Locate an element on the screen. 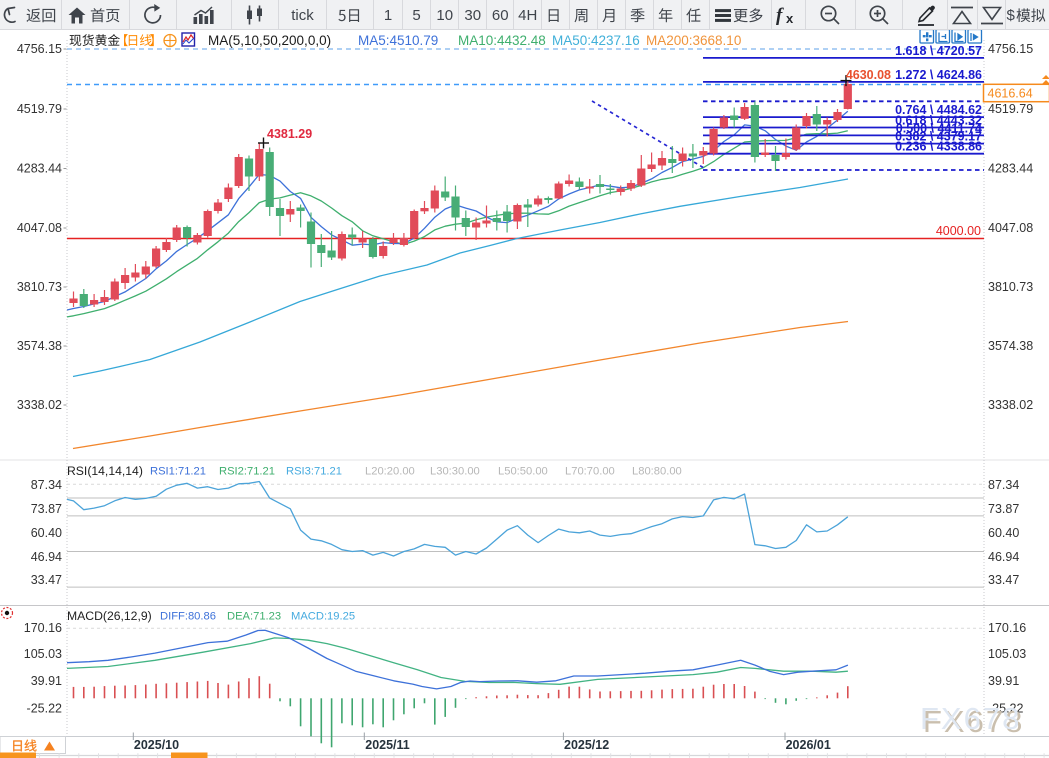 This screenshot has width=1049, height=758. svg-text: MA5:4510.79 is located at coordinates (398, 40).